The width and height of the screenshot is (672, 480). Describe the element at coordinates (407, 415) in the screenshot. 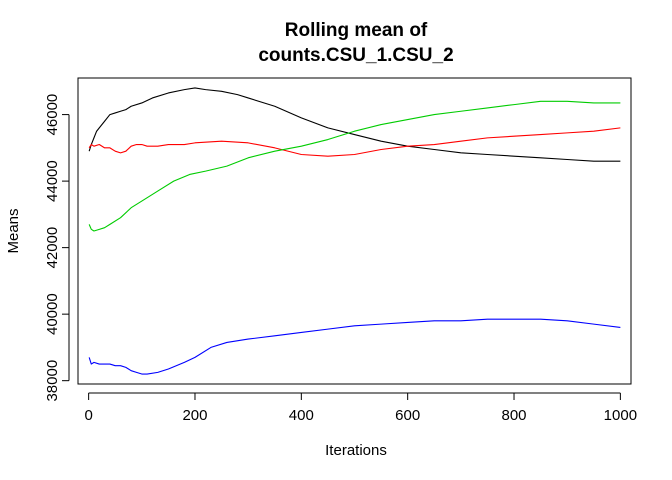

I see `x-tick-label: 600` at that location.